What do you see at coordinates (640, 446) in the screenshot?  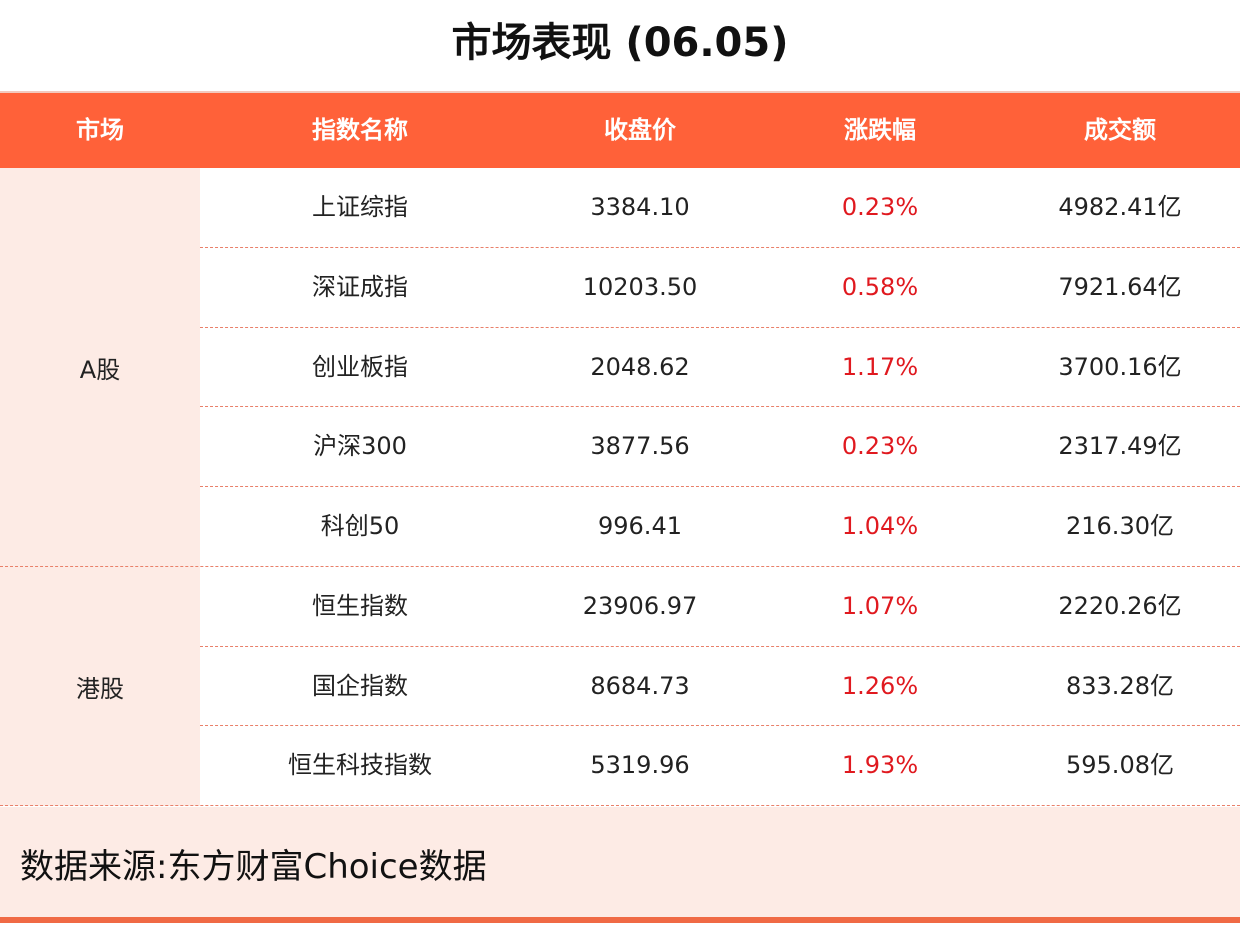 I see `close-price: 3877.56` at bounding box center [640, 446].